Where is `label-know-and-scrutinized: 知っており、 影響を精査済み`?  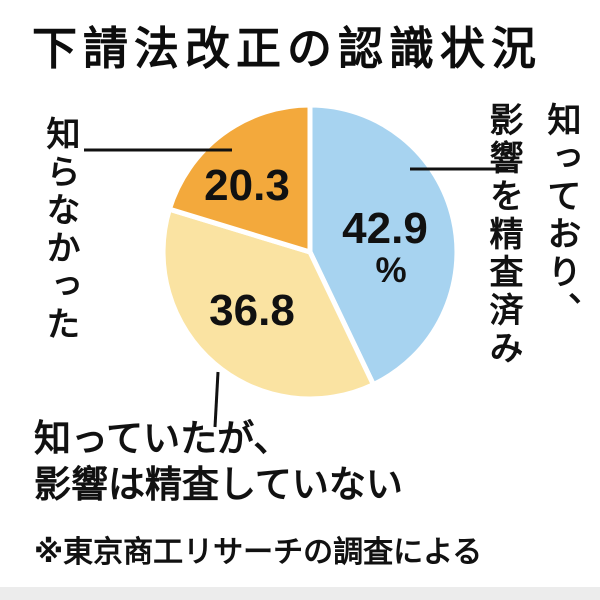
label-know-and-scrutinized: 知っており、 影響を精査済み is located at coordinates (528, 274).